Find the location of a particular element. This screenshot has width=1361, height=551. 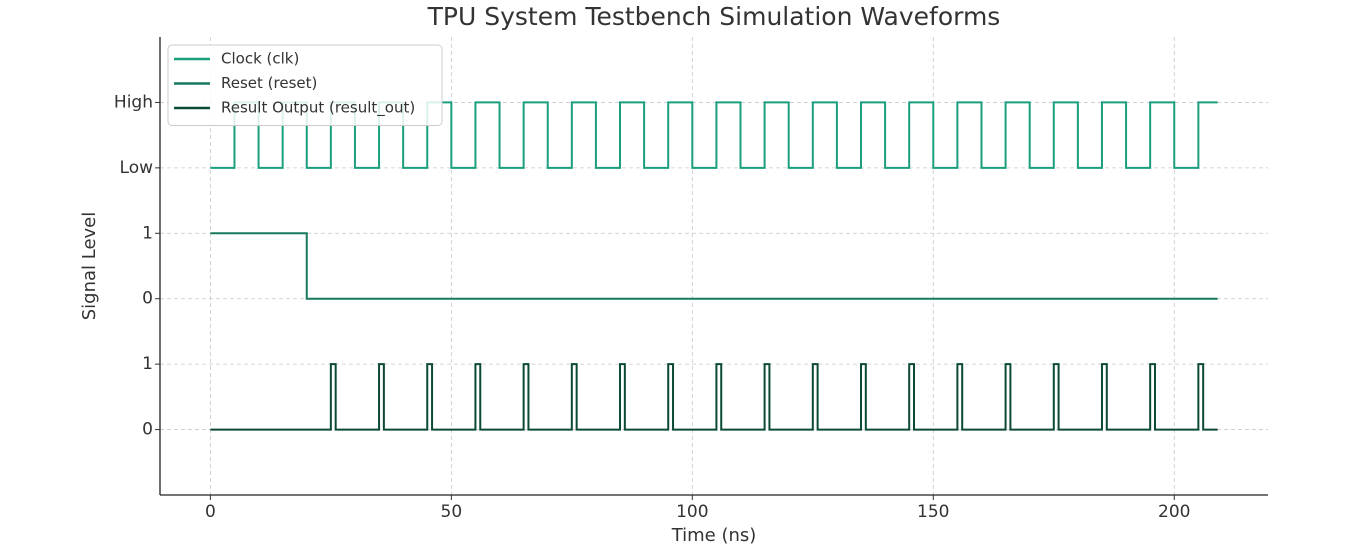

y-tick-label: High is located at coordinates (133, 102).